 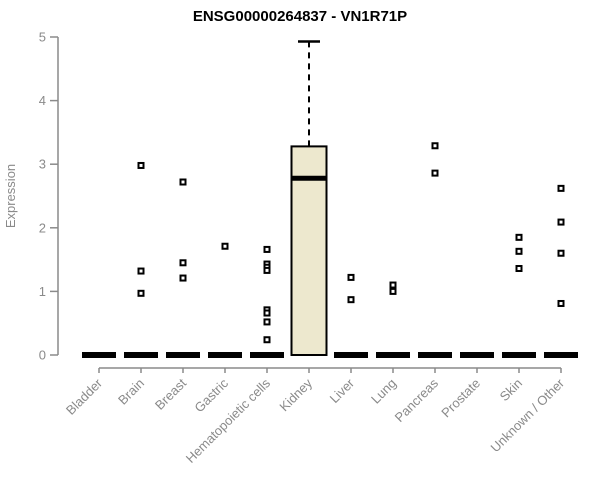 I want to click on y-tick-label: 4, so click(x=42, y=100).